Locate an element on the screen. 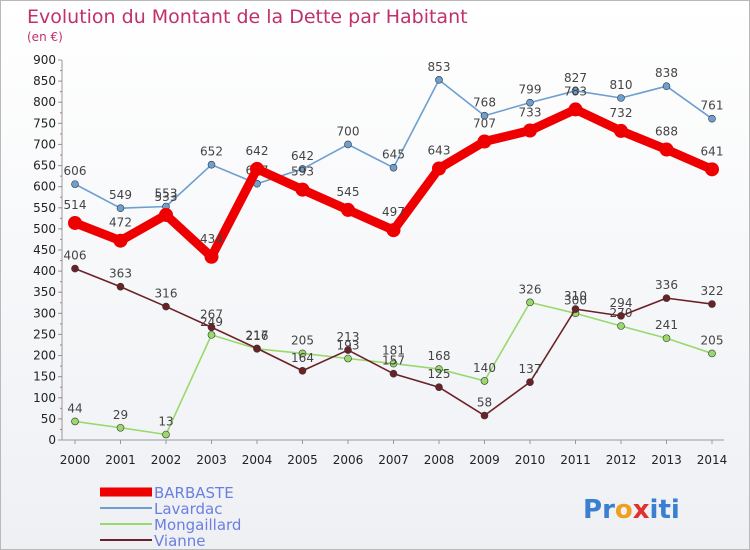  data-label-barbaste: 688 is located at coordinates (666, 132).